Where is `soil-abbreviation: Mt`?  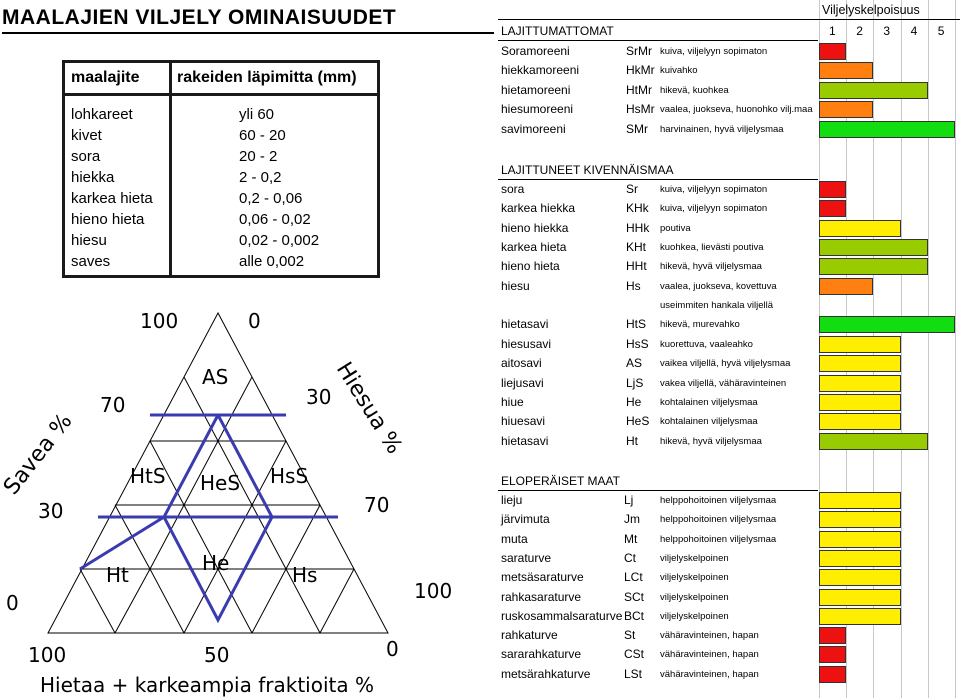 soil-abbreviation: Mt is located at coordinates (631, 538).